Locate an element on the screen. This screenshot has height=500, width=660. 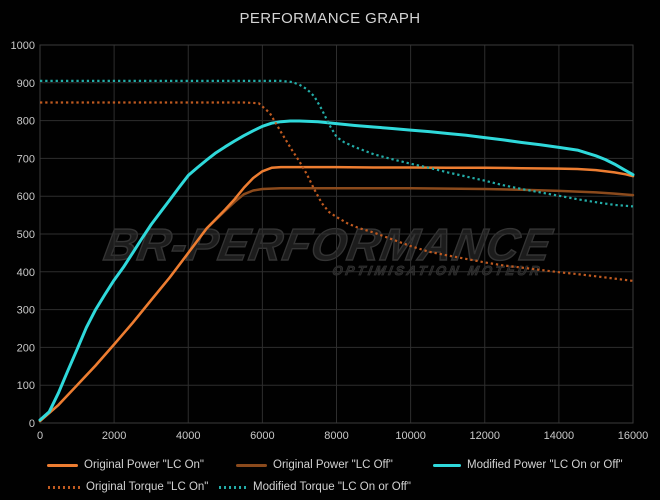
chart-title: PERFORMANCE GRAPH is located at coordinates (330, 18).